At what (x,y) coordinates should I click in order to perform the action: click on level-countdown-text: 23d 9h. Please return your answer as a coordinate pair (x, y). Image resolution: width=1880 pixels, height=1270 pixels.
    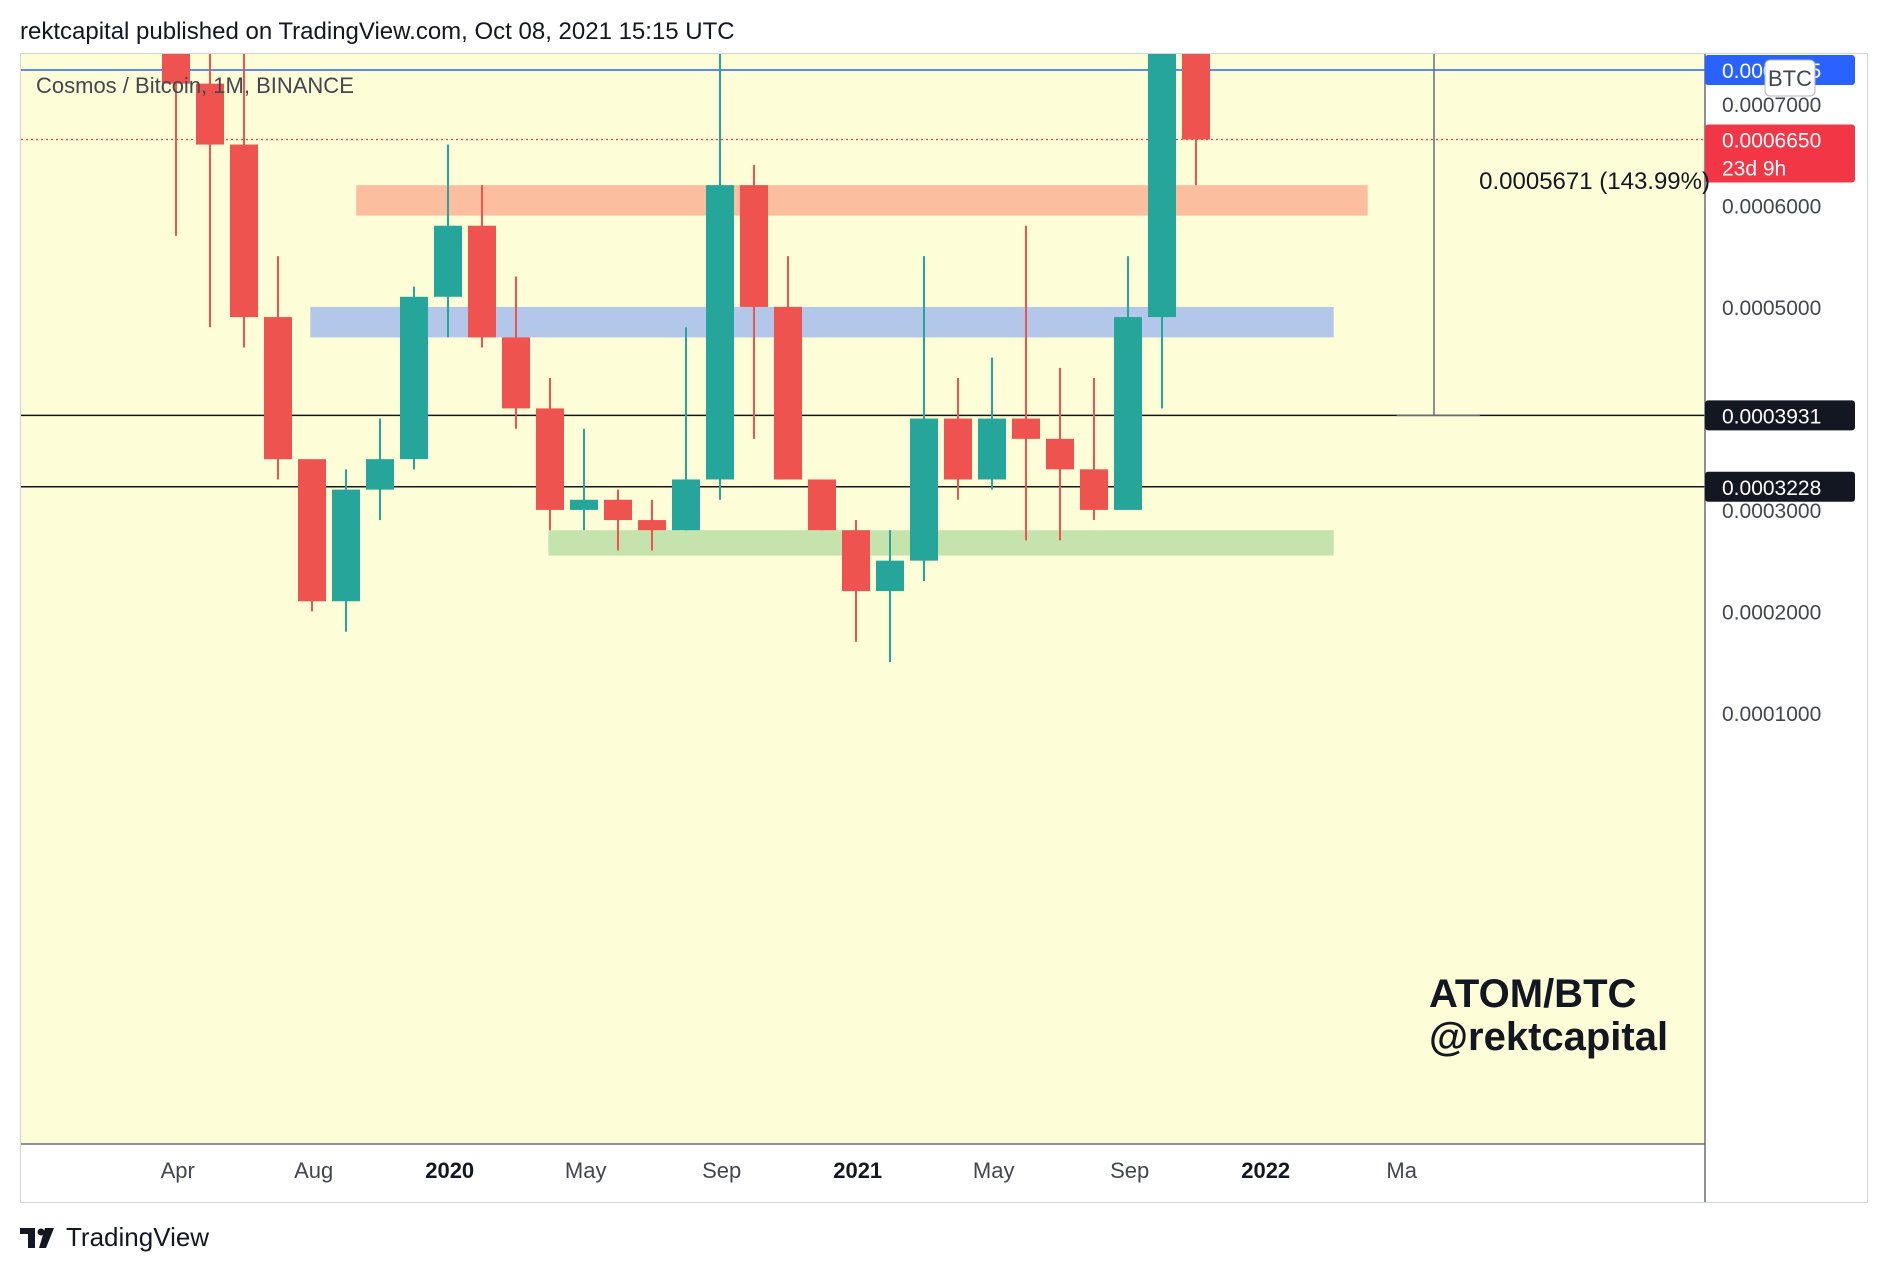
    Looking at the image, I should click on (1754, 168).